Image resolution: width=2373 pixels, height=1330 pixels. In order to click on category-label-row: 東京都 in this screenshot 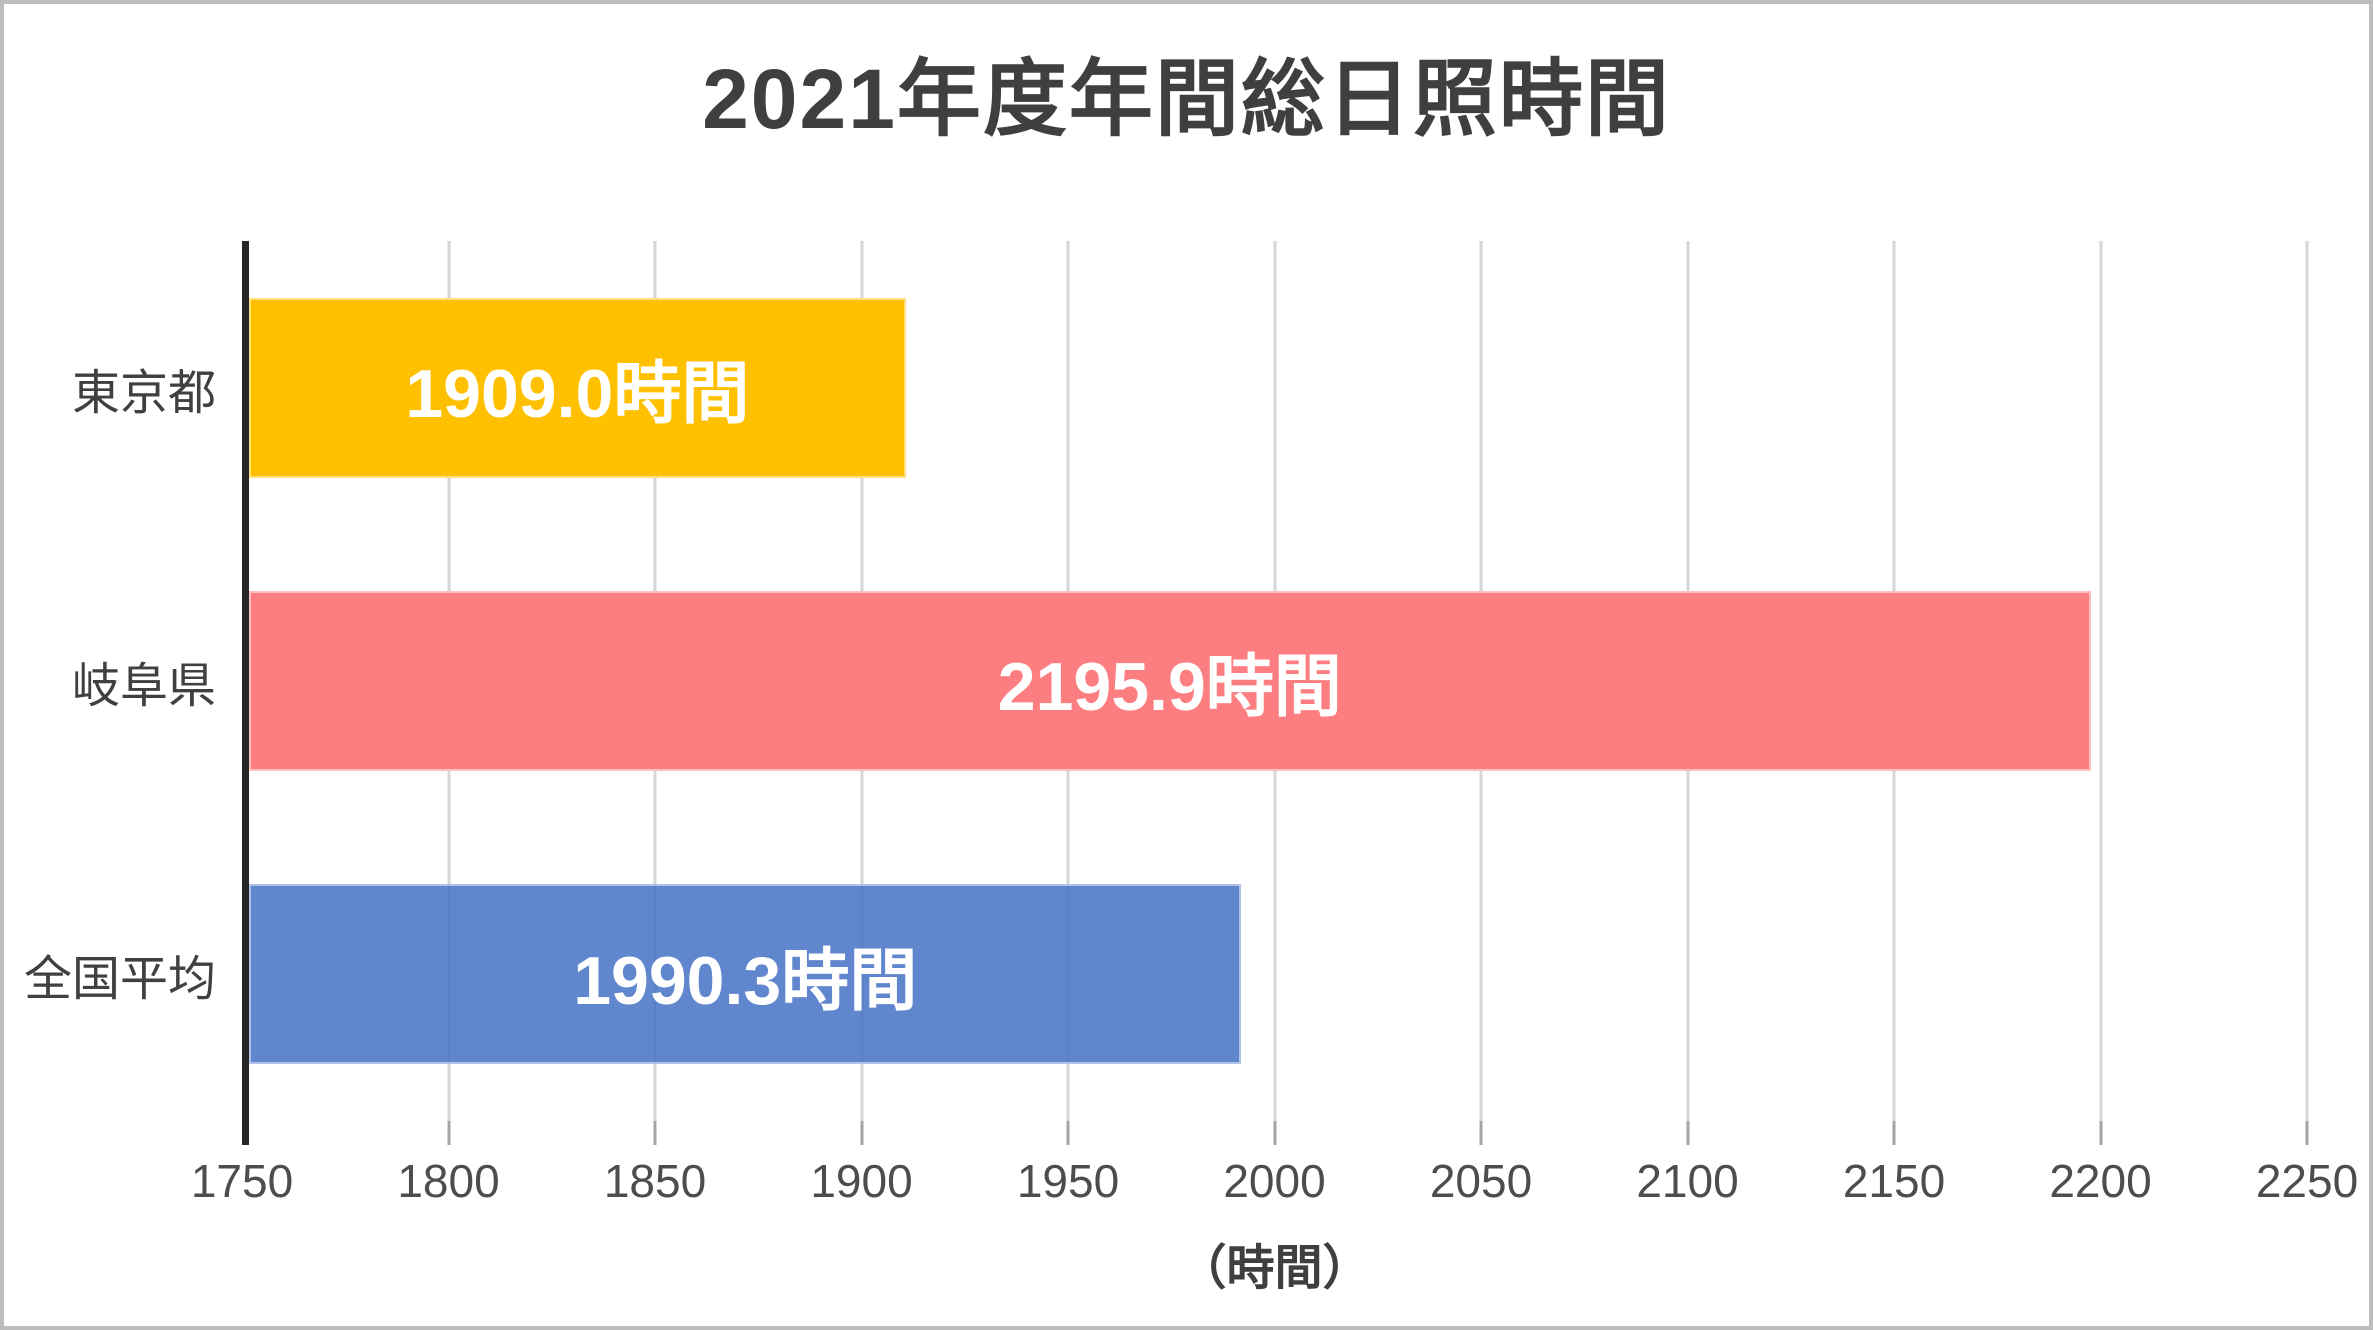, I will do `click(110, 387)`.